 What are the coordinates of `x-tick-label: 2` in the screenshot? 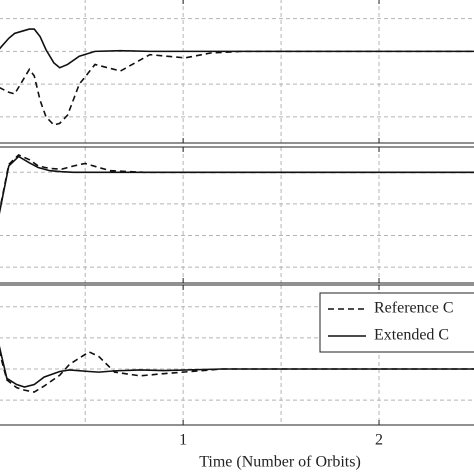 It's located at (379, 440).